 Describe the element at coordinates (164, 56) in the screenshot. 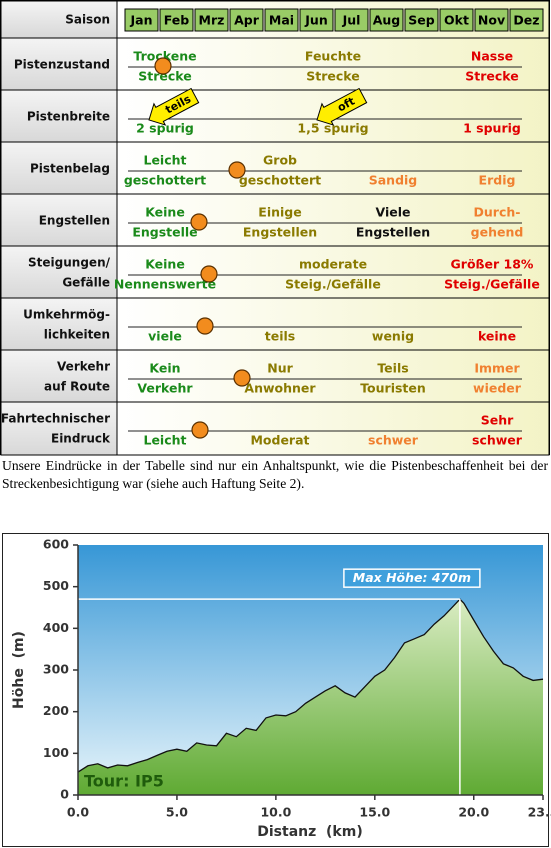

I see `option: Trockene` at that location.